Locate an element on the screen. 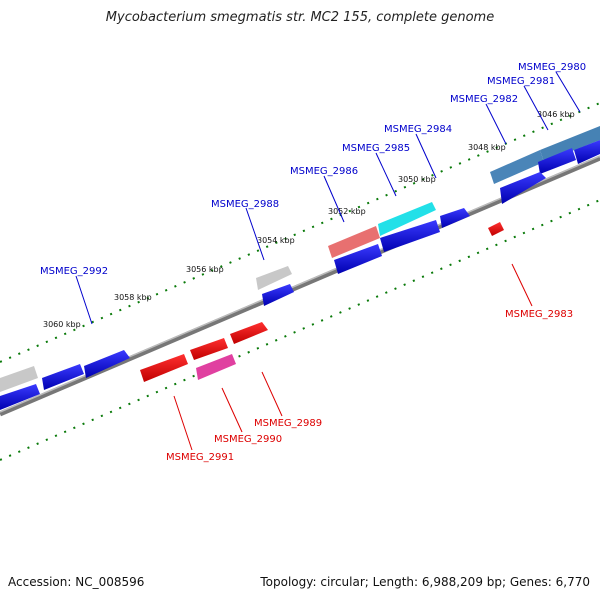 This screenshot has height=600, width=600. kbp-label-3060: 3060 kbp is located at coordinates (62, 324).